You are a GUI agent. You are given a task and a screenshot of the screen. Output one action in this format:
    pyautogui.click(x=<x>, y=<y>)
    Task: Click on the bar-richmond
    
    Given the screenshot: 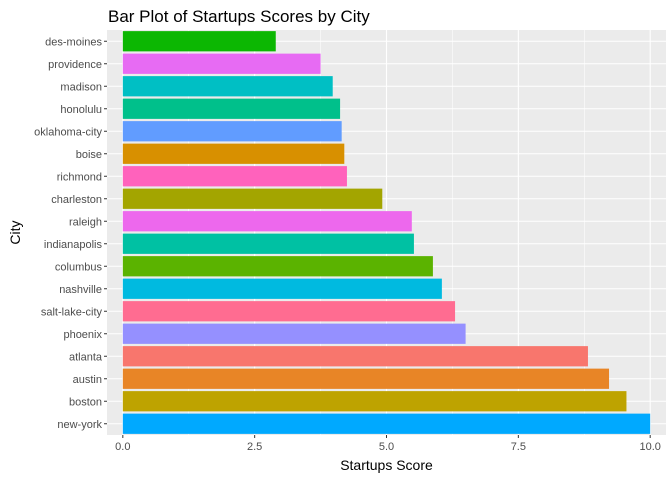 What is the action you would take?
    pyautogui.click(x=234, y=176)
    